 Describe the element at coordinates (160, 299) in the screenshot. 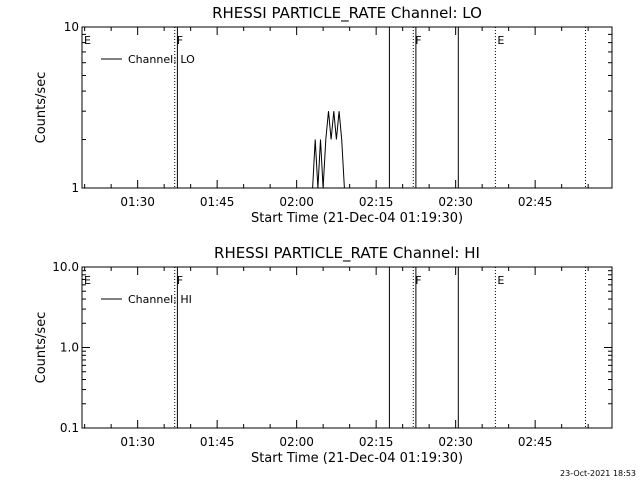

I see `legend-label: Channel: HI` at that location.